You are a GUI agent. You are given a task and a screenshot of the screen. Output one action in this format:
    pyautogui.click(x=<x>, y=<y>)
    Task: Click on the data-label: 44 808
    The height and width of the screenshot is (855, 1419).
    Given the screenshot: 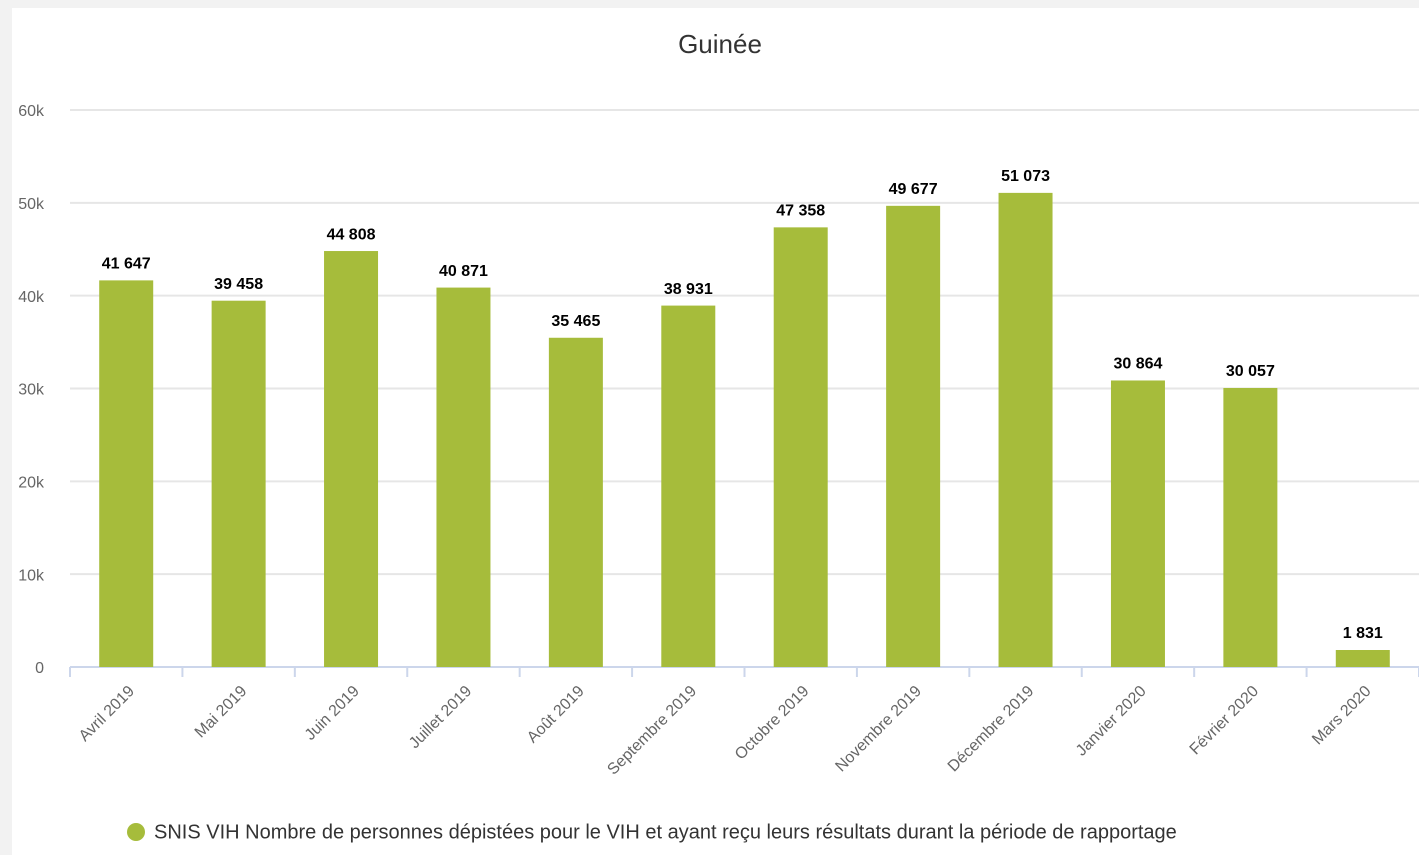 What is the action you would take?
    pyautogui.click(x=351, y=234)
    